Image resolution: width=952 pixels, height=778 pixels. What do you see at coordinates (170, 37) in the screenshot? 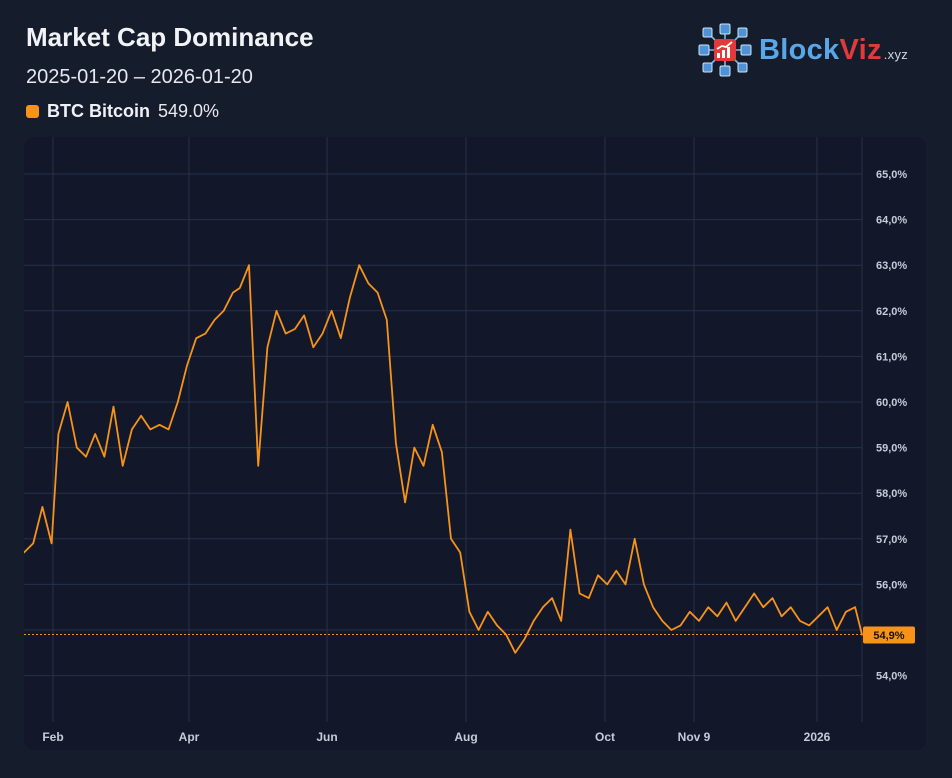
I see `chart-title: Market Cap Dominance` at bounding box center [170, 37].